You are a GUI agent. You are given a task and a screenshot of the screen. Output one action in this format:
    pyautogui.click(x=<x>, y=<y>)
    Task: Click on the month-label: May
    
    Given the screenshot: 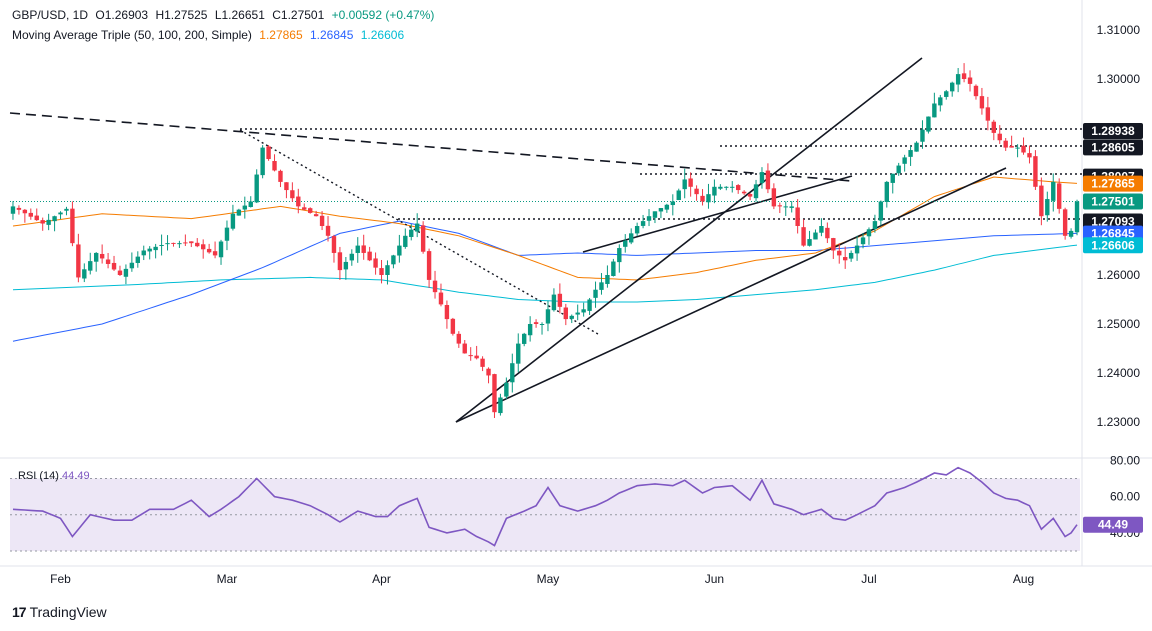 What is the action you would take?
    pyautogui.click(x=548, y=579)
    